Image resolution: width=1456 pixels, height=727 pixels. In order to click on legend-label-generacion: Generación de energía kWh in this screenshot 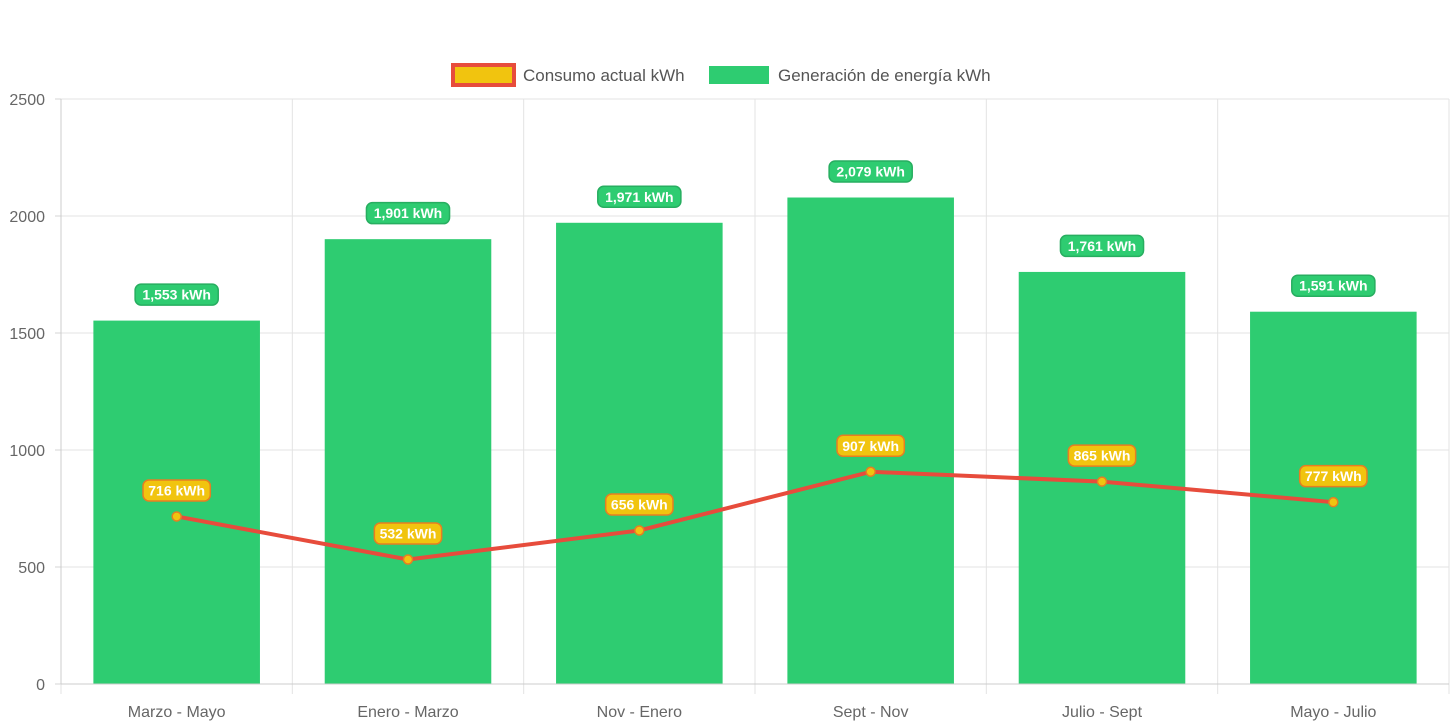, I will do `click(884, 75)`.